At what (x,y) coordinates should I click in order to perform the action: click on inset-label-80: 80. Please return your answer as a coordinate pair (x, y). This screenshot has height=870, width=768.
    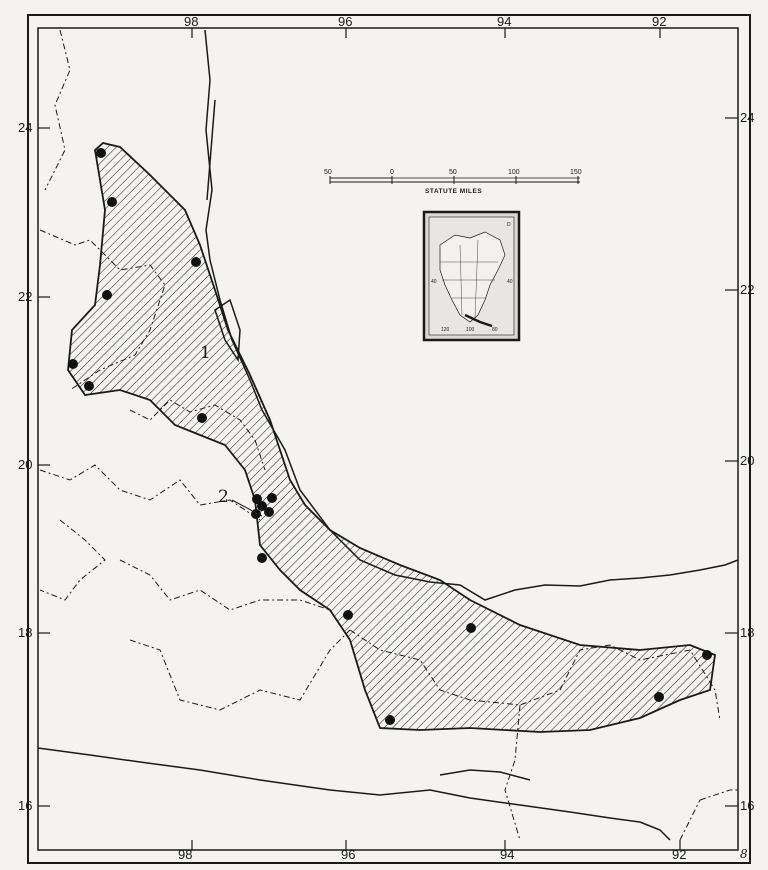
    Looking at the image, I should click on (495, 330).